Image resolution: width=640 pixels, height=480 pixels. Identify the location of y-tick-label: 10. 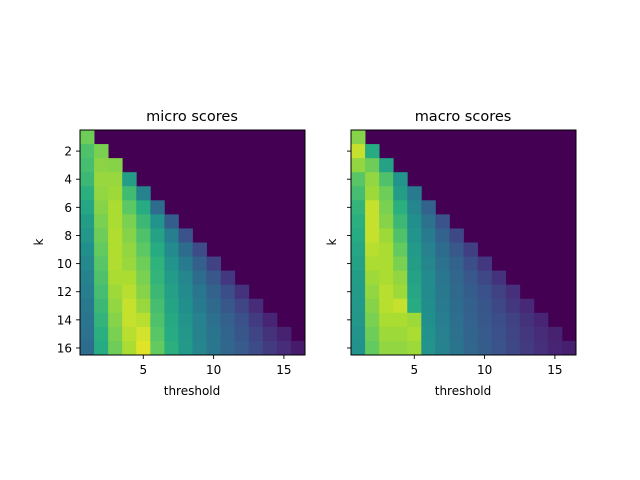
(64, 264).